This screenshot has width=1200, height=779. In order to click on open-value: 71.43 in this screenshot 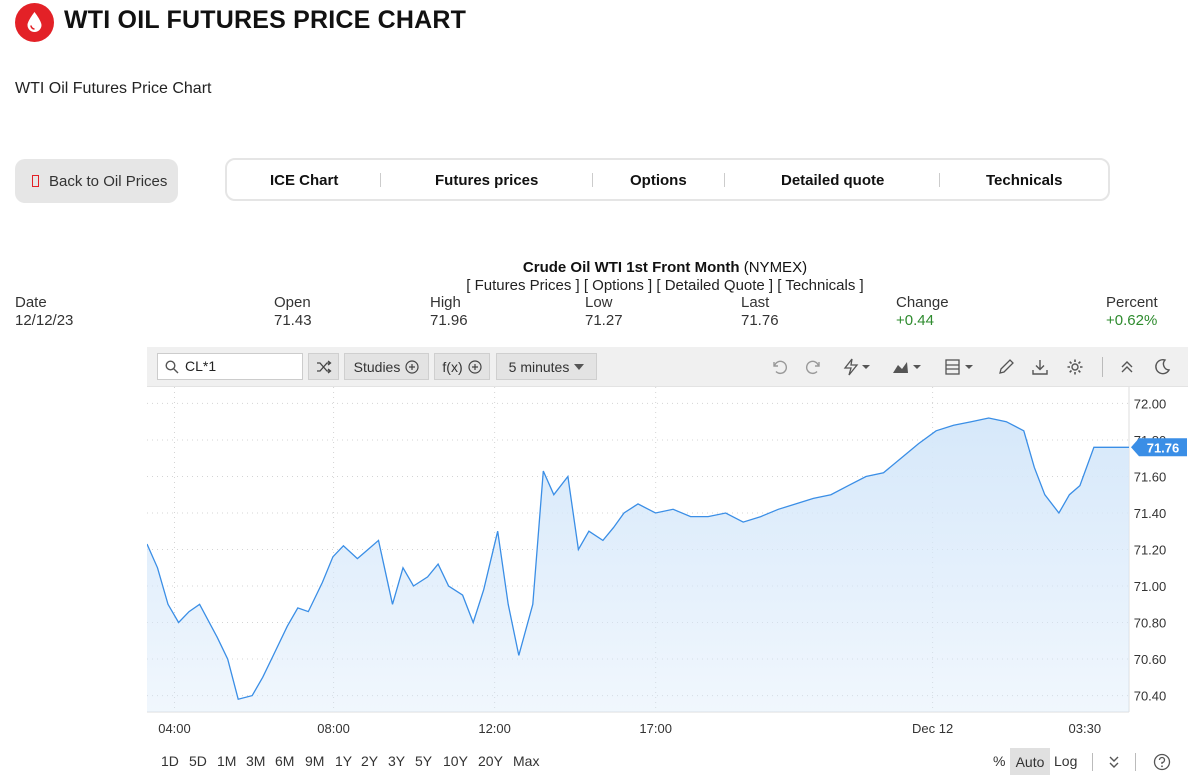, I will do `click(293, 320)`.